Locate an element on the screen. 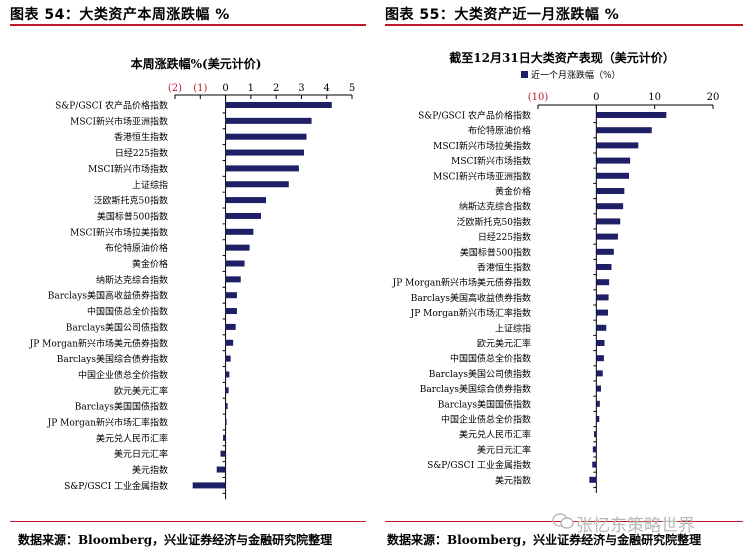  weekly-bars is located at coordinates (262, 295).